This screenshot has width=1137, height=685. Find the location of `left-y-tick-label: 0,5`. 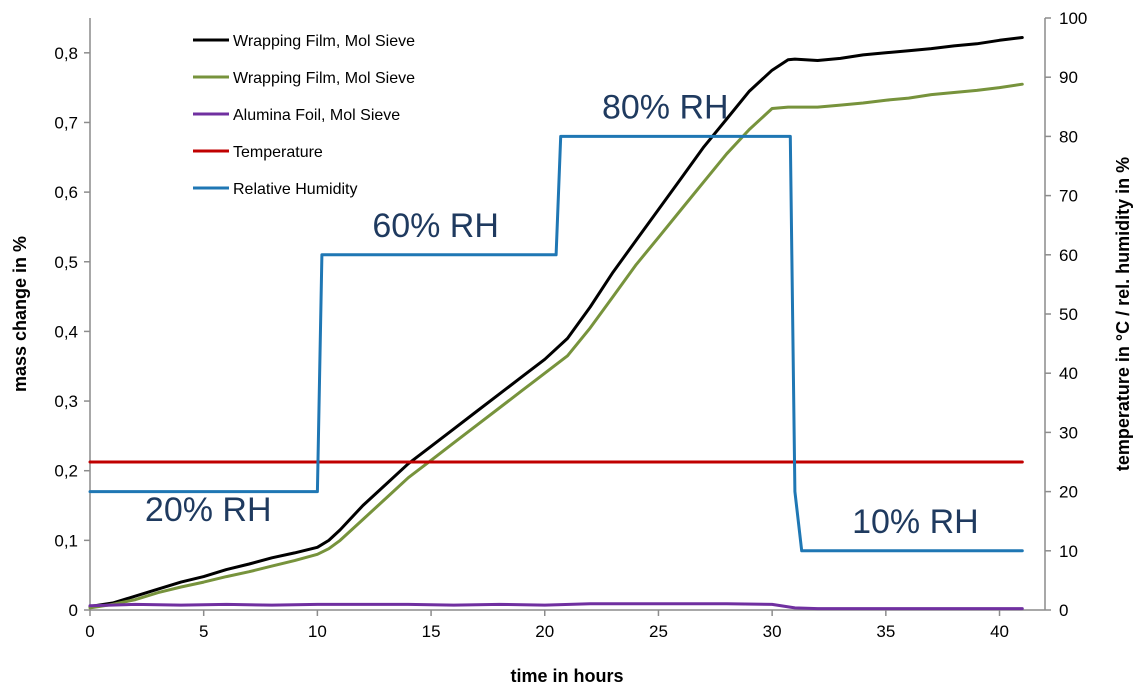

left-y-tick-label: 0,5 is located at coordinates (66, 262).